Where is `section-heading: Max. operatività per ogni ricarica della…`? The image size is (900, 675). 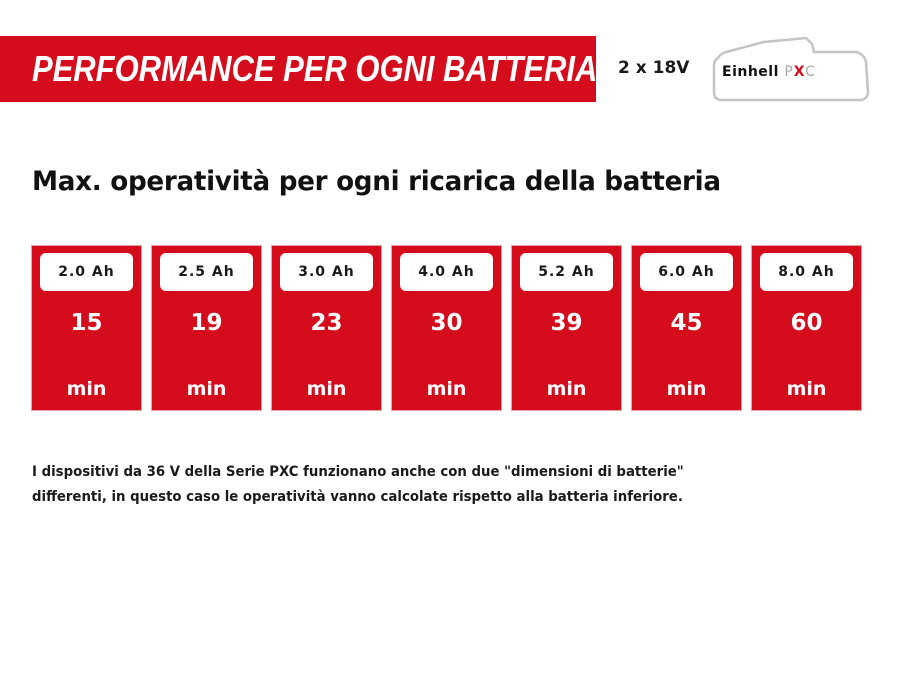 section-heading: Max. operatività per ogni ricarica della… is located at coordinates (376, 181).